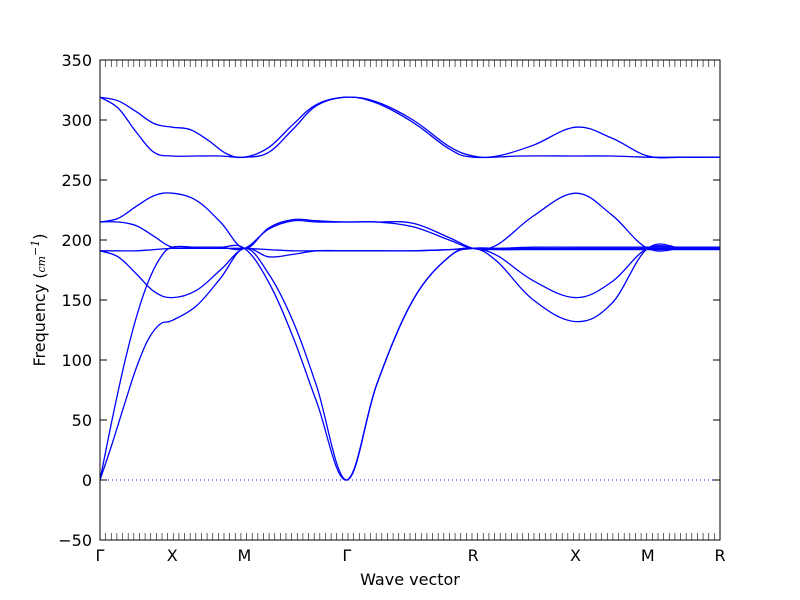 This screenshot has height=600, width=800. What do you see at coordinates (82, 420) in the screenshot?
I see `y-tick-label: 50` at bounding box center [82, 420].